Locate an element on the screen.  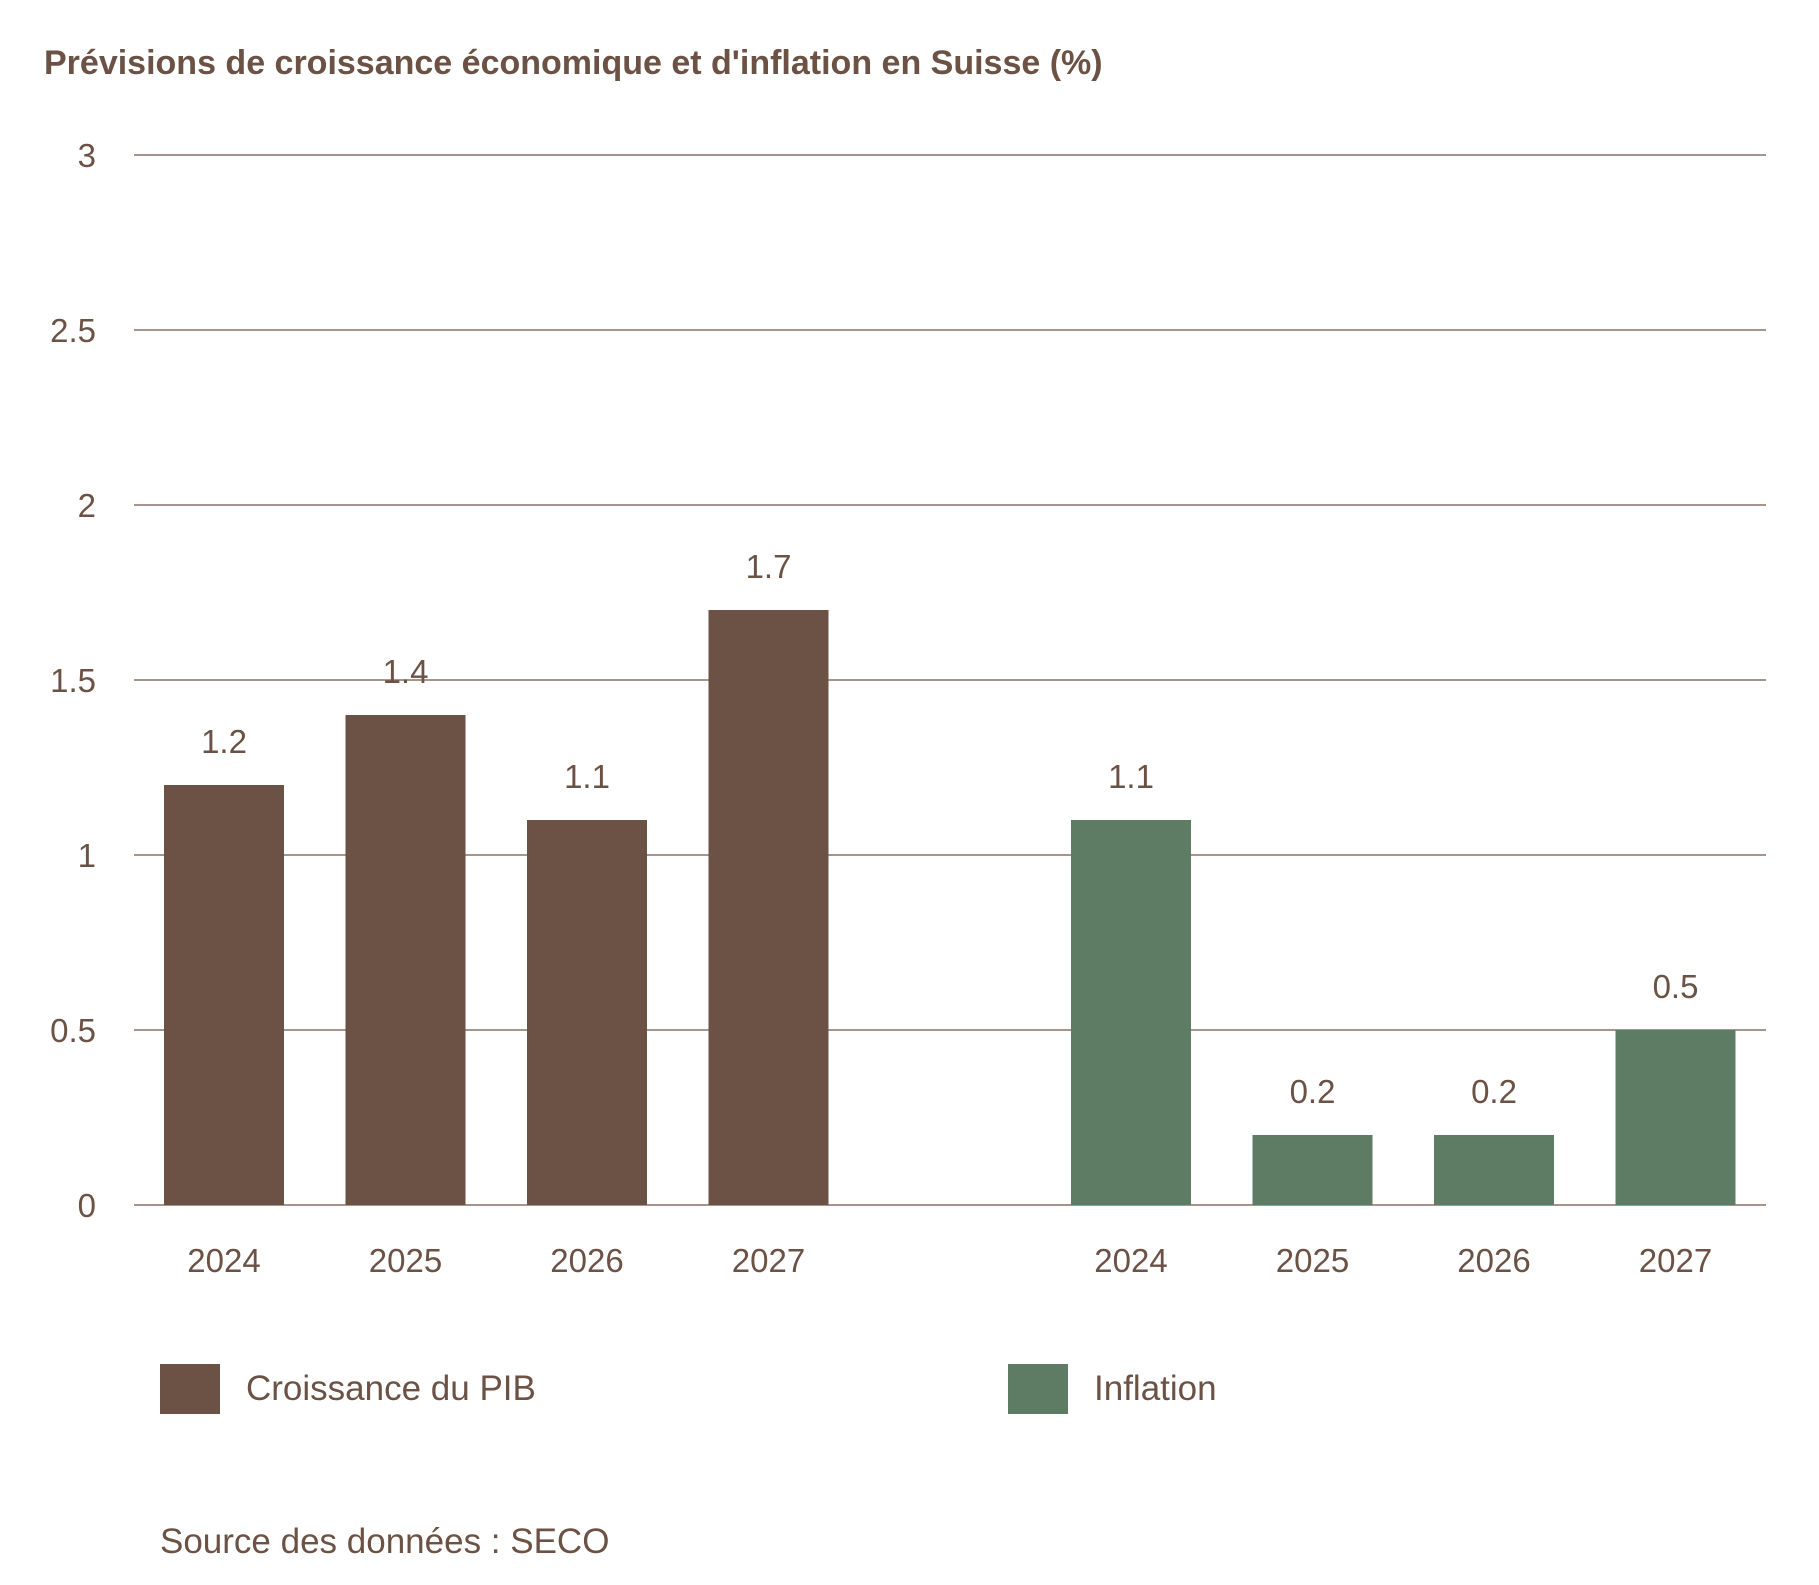
y-axis-ticks: 0 0.5 1 1.5 2 2.5 3 is located at coordinates (73, 680).